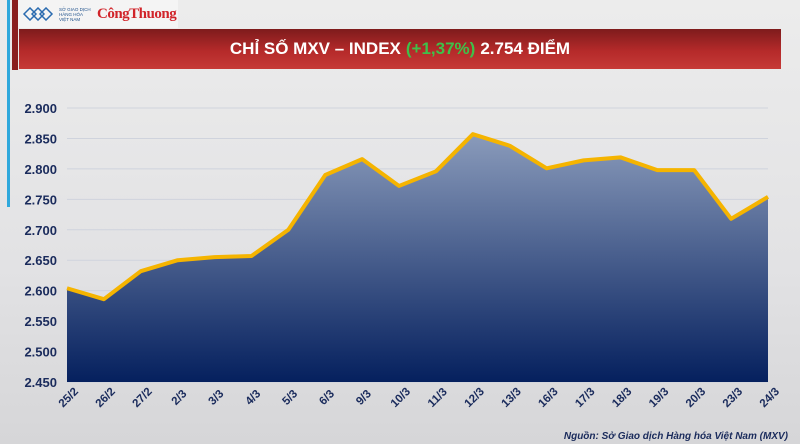 The image size is (800, 444). What do you see at coordinates (290, 398) in the screenshot?
I see `x-tick-label: 5/3` at bounding box center [290, 398].